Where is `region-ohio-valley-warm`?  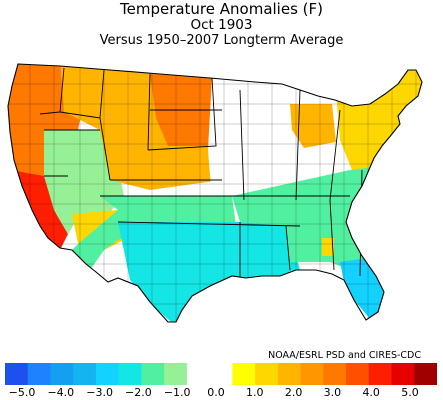 region-ohio-valley-warm is located at coordinates (312, 126).